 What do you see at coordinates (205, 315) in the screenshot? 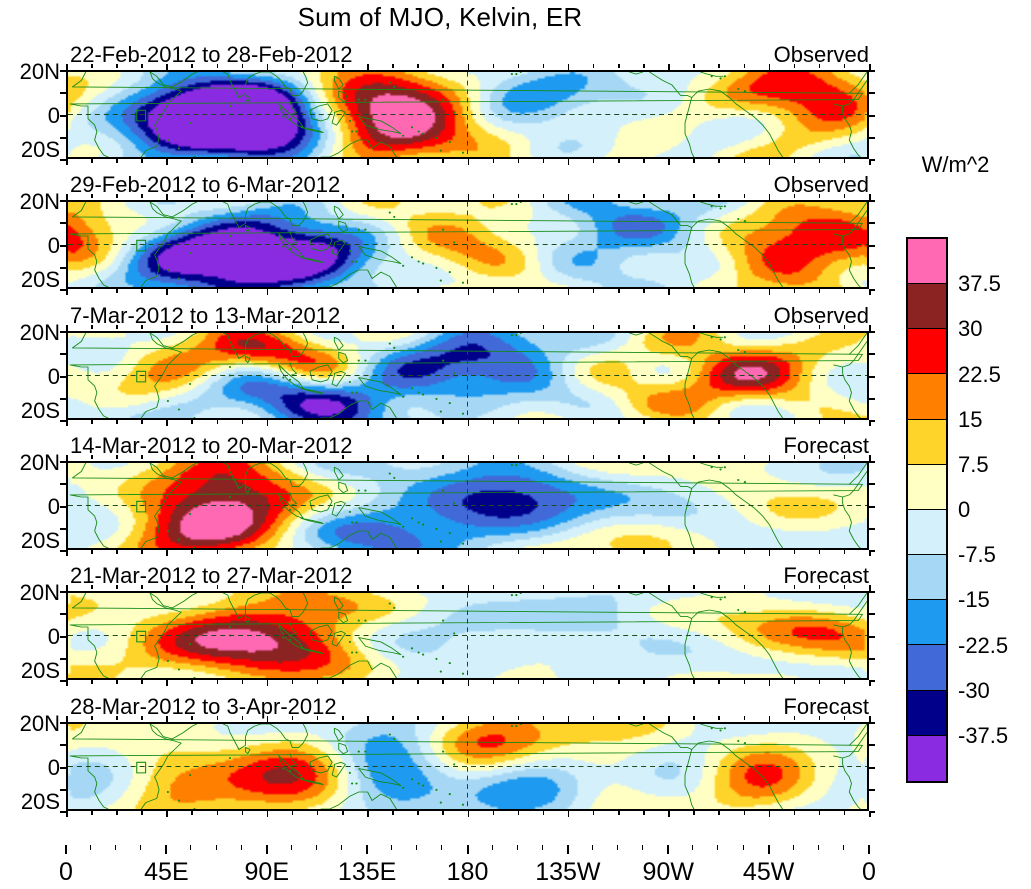
I see `panel-date-range: 7-Mar-2012 to 13-Mar-2012` at bounding box center [205, 315].